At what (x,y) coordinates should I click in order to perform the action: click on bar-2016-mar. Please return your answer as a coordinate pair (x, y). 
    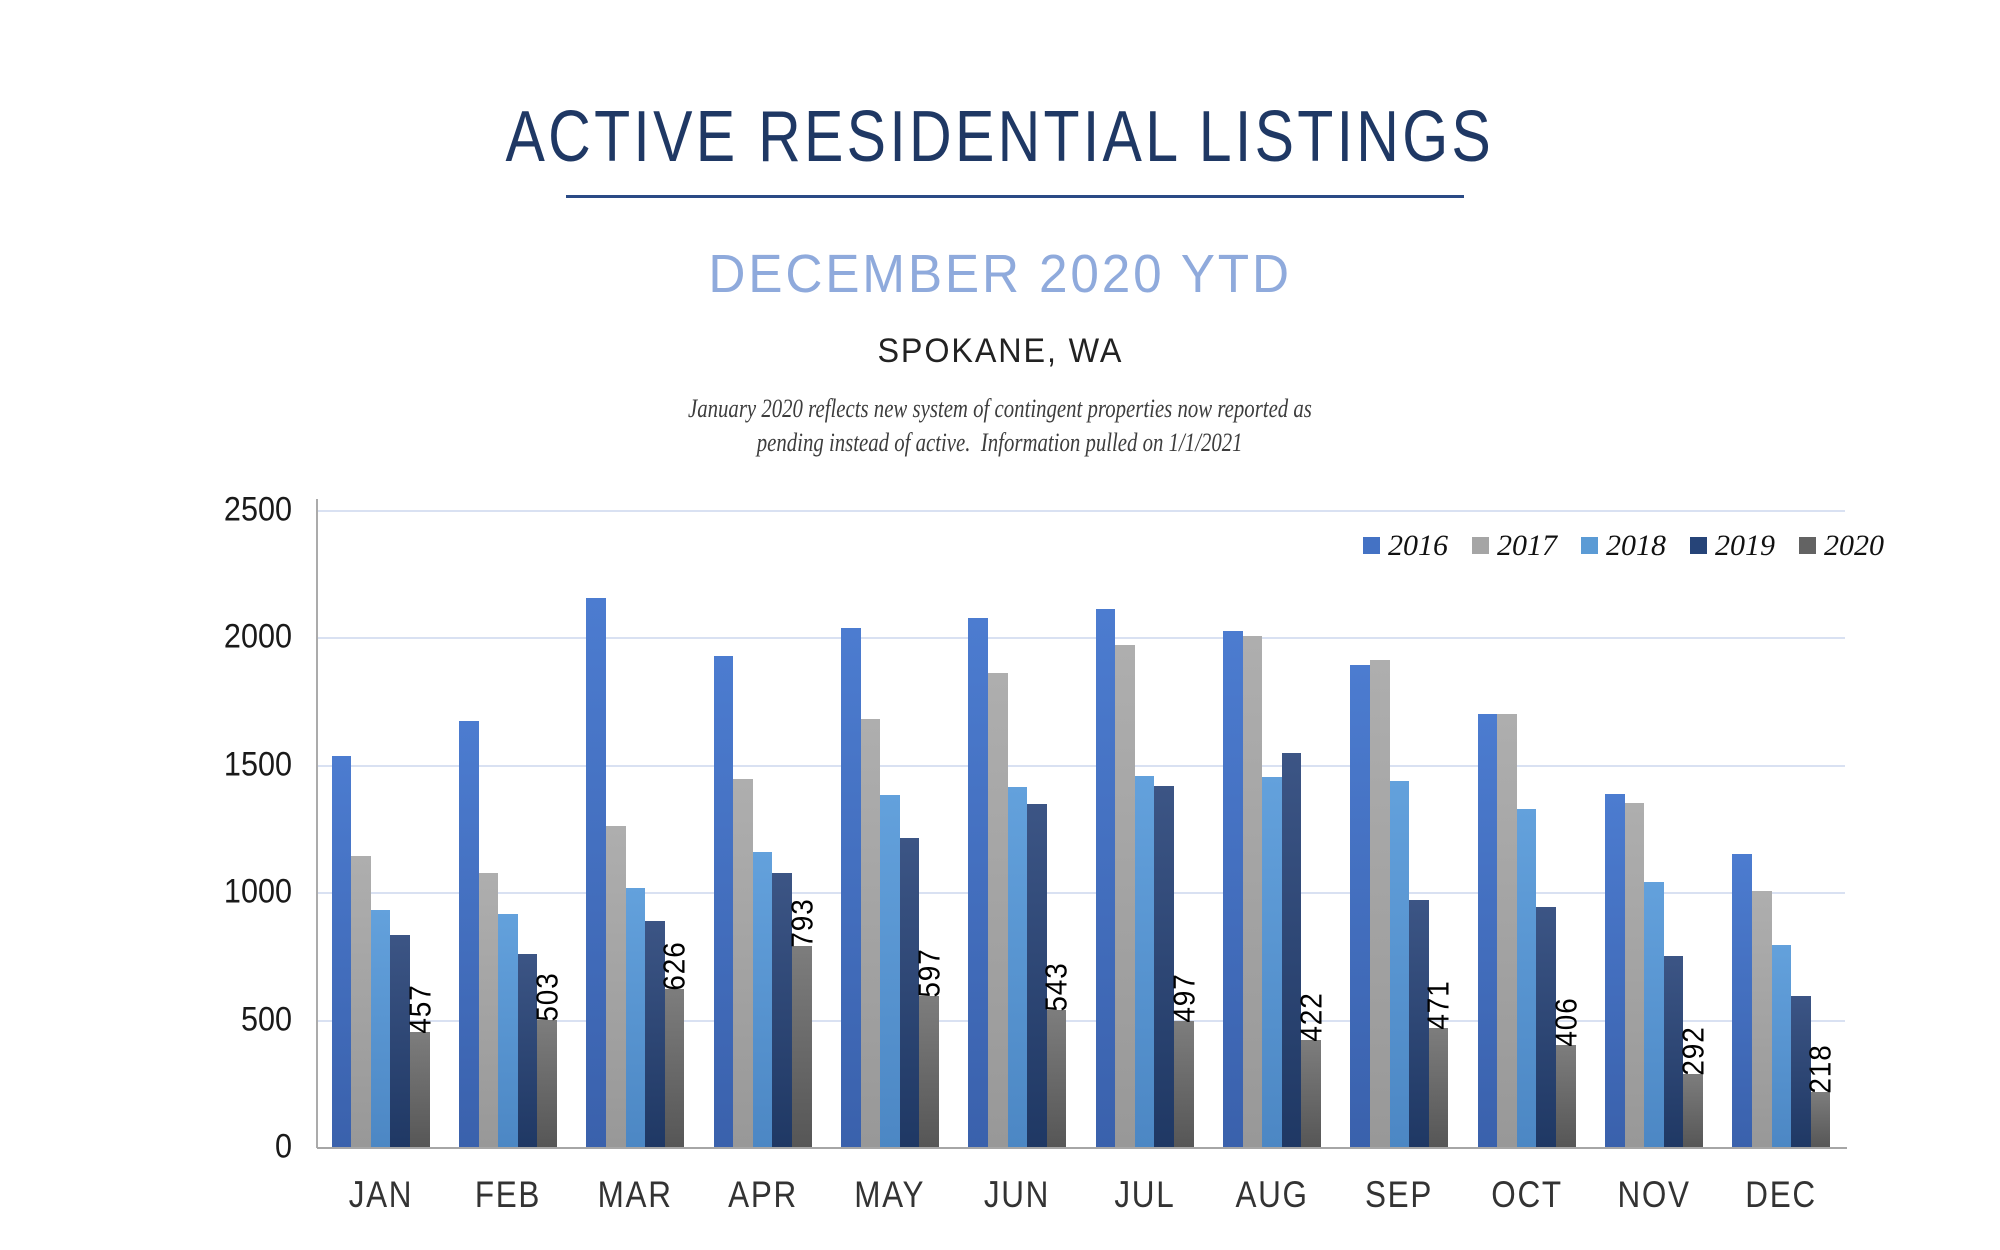
    Looking at the image, I should click on (596, 872).